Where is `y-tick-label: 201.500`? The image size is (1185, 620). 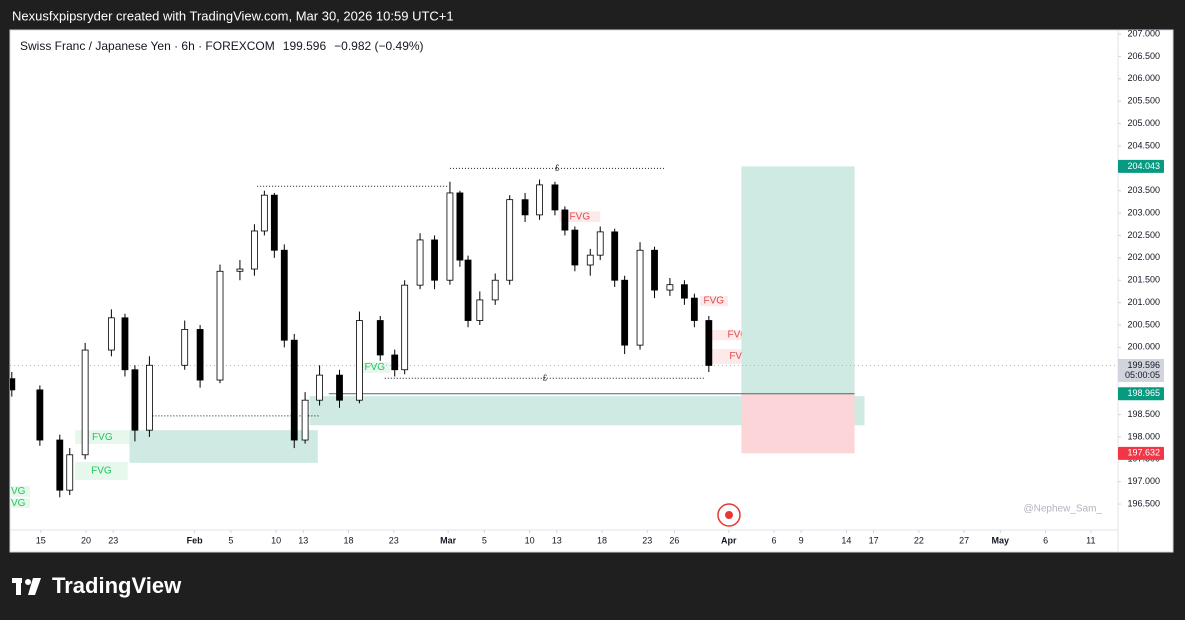 y-tick-label: 201.500 is located at coordinates (1143, 280).